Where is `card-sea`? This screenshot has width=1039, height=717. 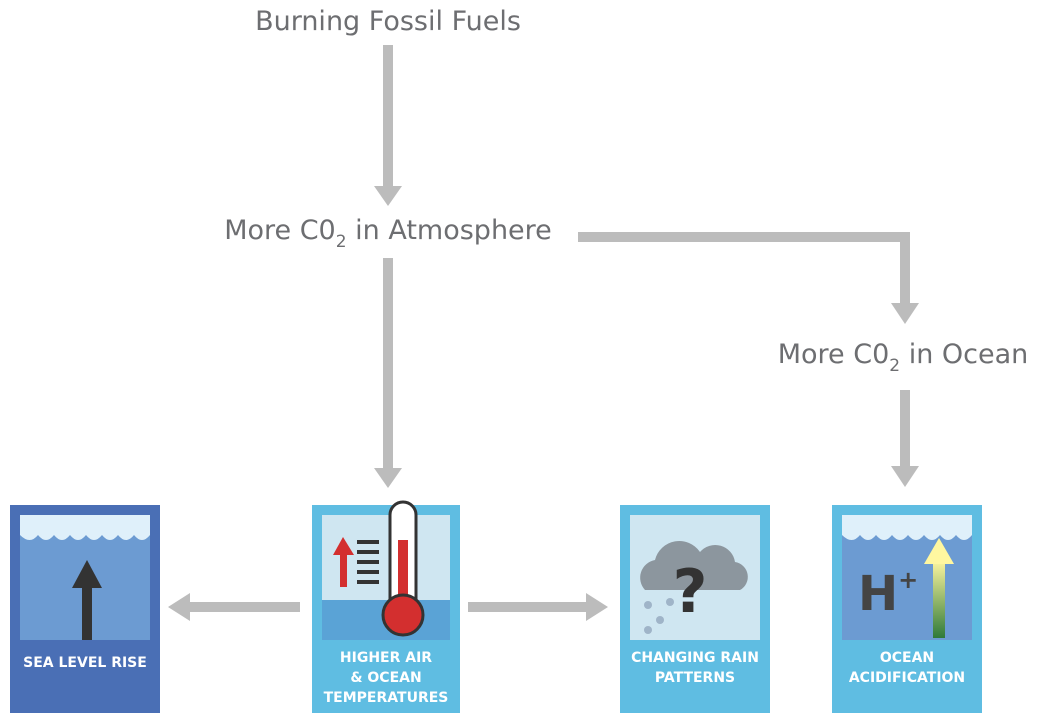 card-sea is located at coordinates (85, 609).